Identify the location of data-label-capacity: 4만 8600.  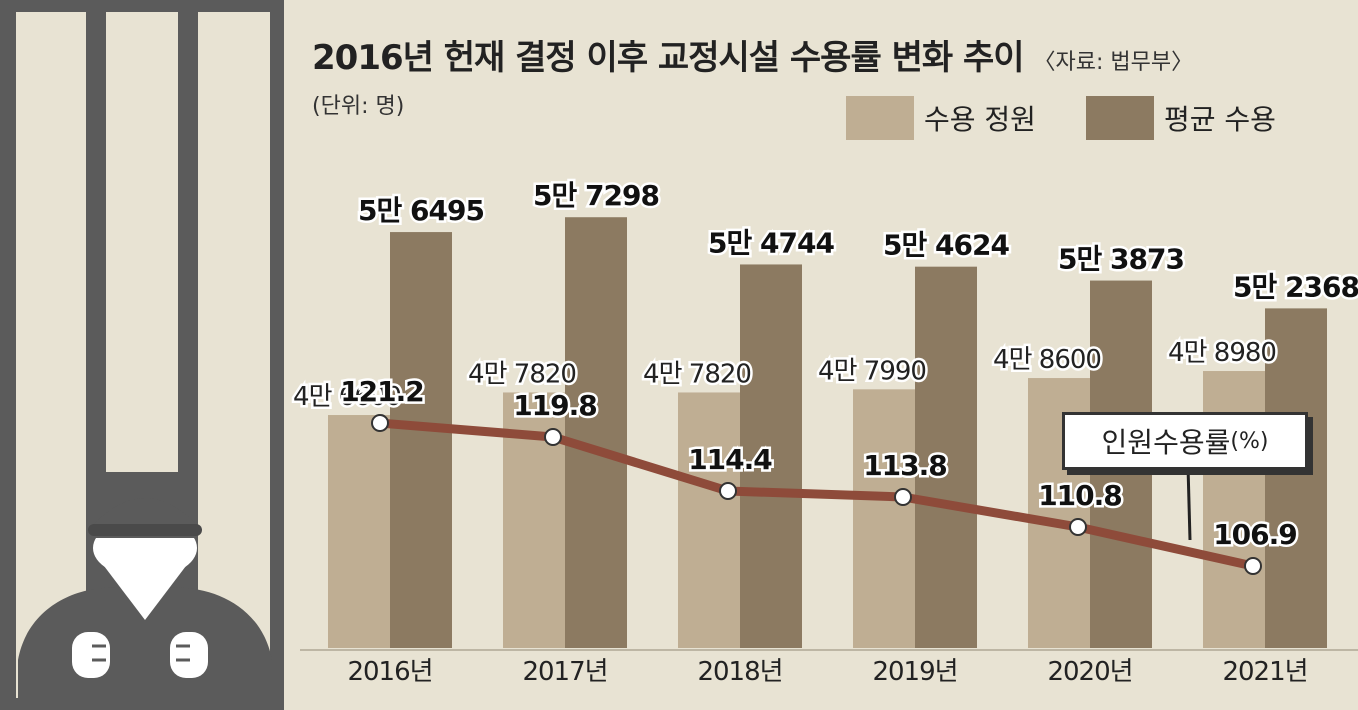
(1047, 360).